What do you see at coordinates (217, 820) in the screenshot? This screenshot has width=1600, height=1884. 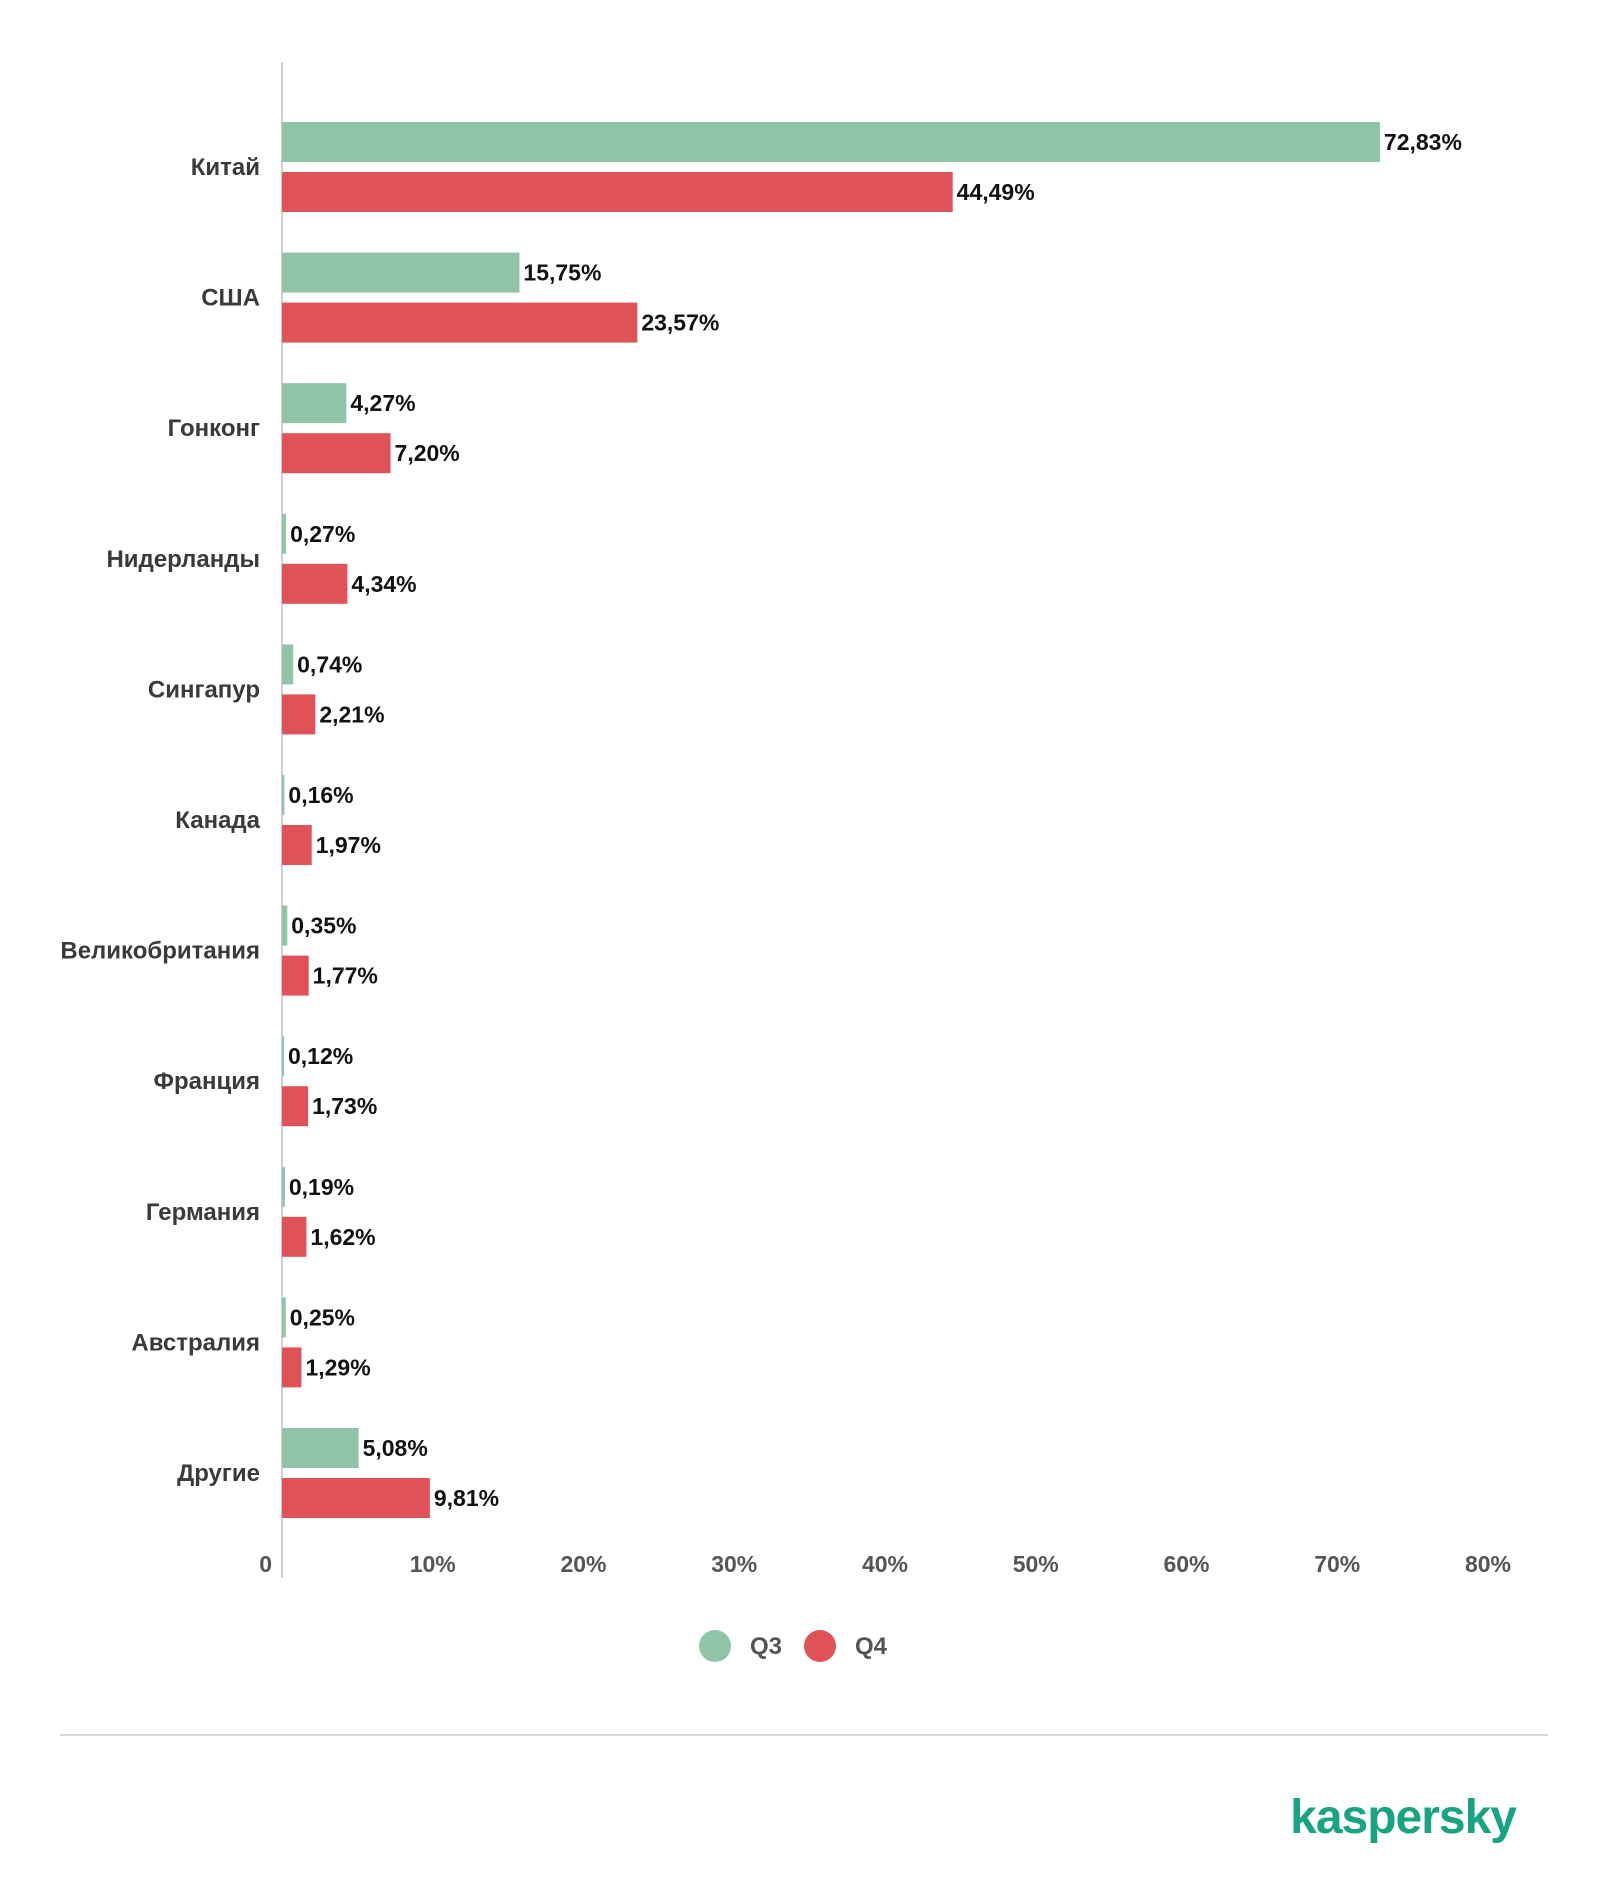 I see `category-label: Канада` at bounding box center [217, 820].